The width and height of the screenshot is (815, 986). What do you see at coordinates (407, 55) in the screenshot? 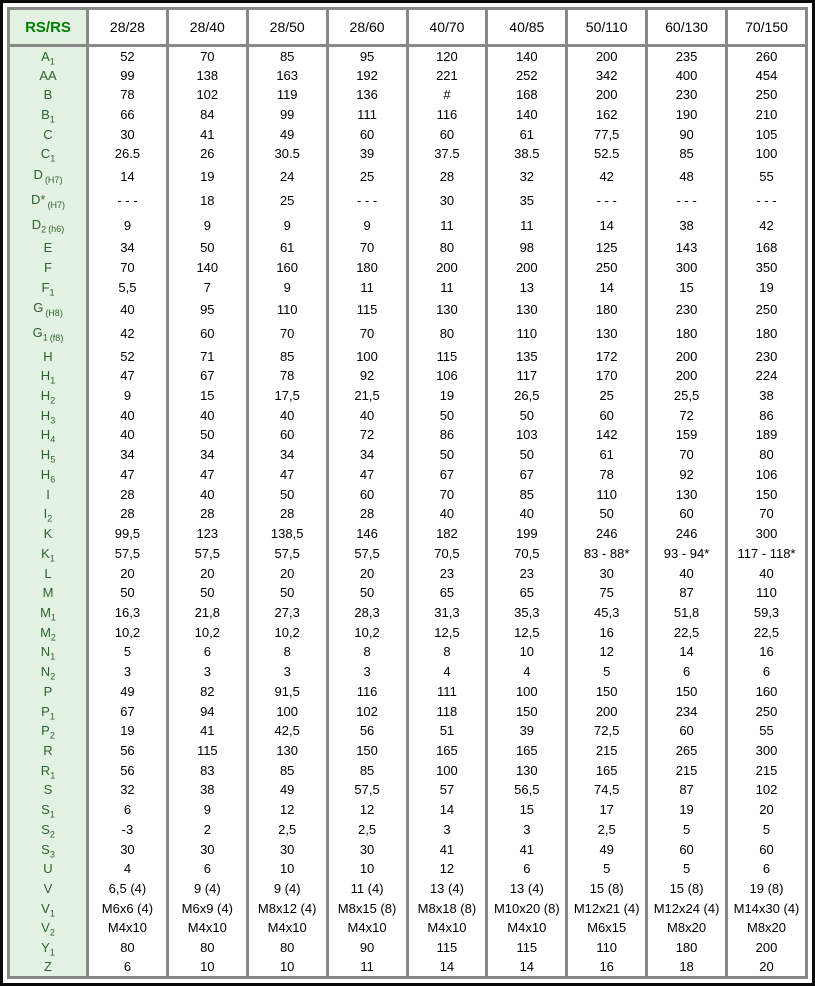
I see `table-row-a1: A1 52 70 85 95 120 140 200 235 260` at bounding box center [407, 55].